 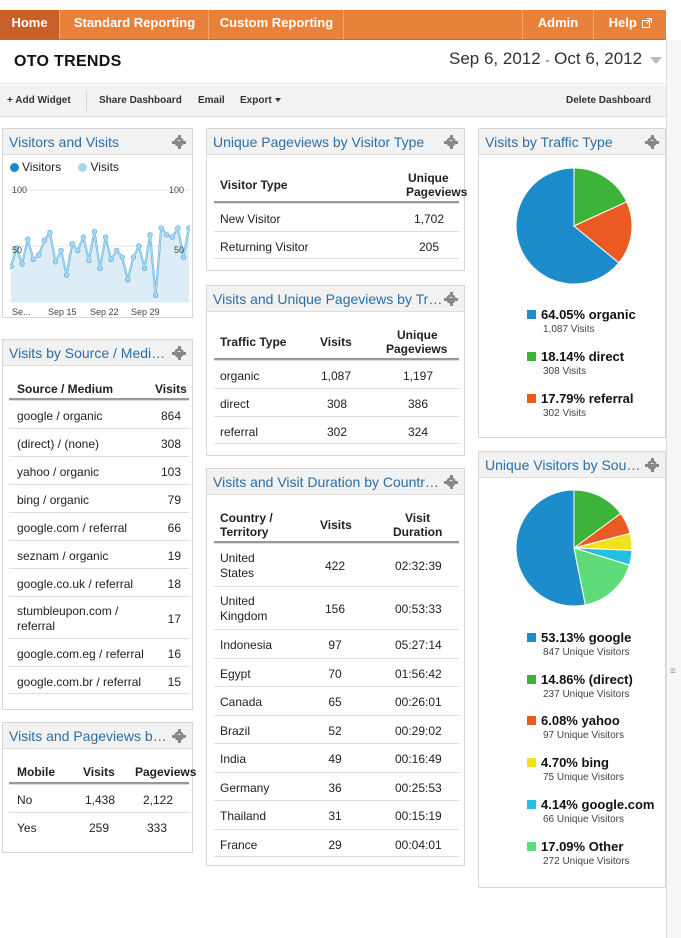 I want to click on nav-help-label: Help, so click(x=622, y=22).